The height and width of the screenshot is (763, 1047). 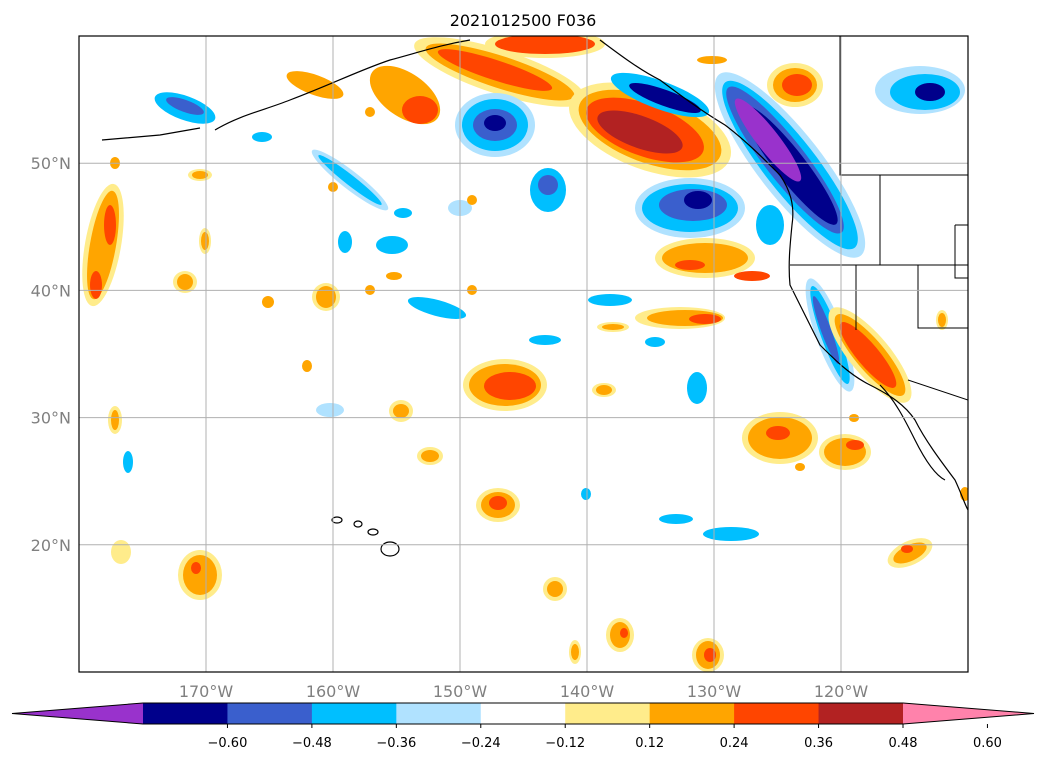 I want to click on lat-tick-label: 40°N, so click(x=51, y=290).